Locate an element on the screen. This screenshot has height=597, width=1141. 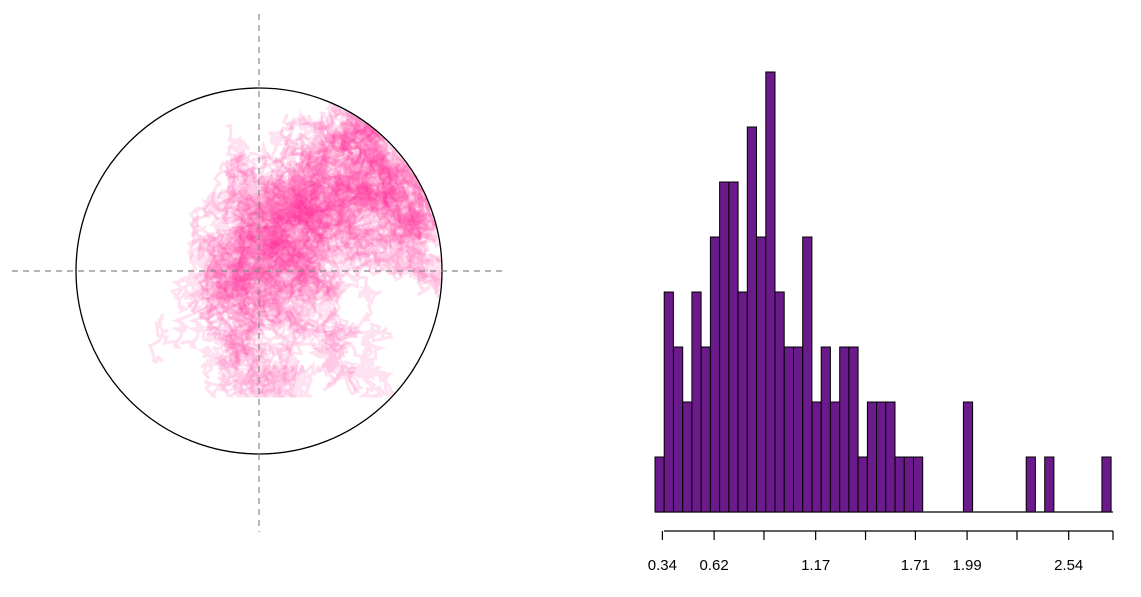
x-tick-label: 2.54 is located at coordinates (1068, 565).